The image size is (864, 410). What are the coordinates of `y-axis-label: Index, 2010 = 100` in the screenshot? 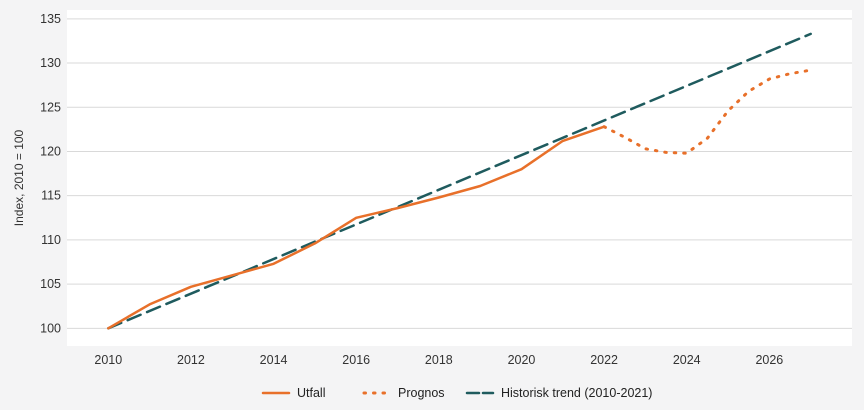 It's located at (19, 177).